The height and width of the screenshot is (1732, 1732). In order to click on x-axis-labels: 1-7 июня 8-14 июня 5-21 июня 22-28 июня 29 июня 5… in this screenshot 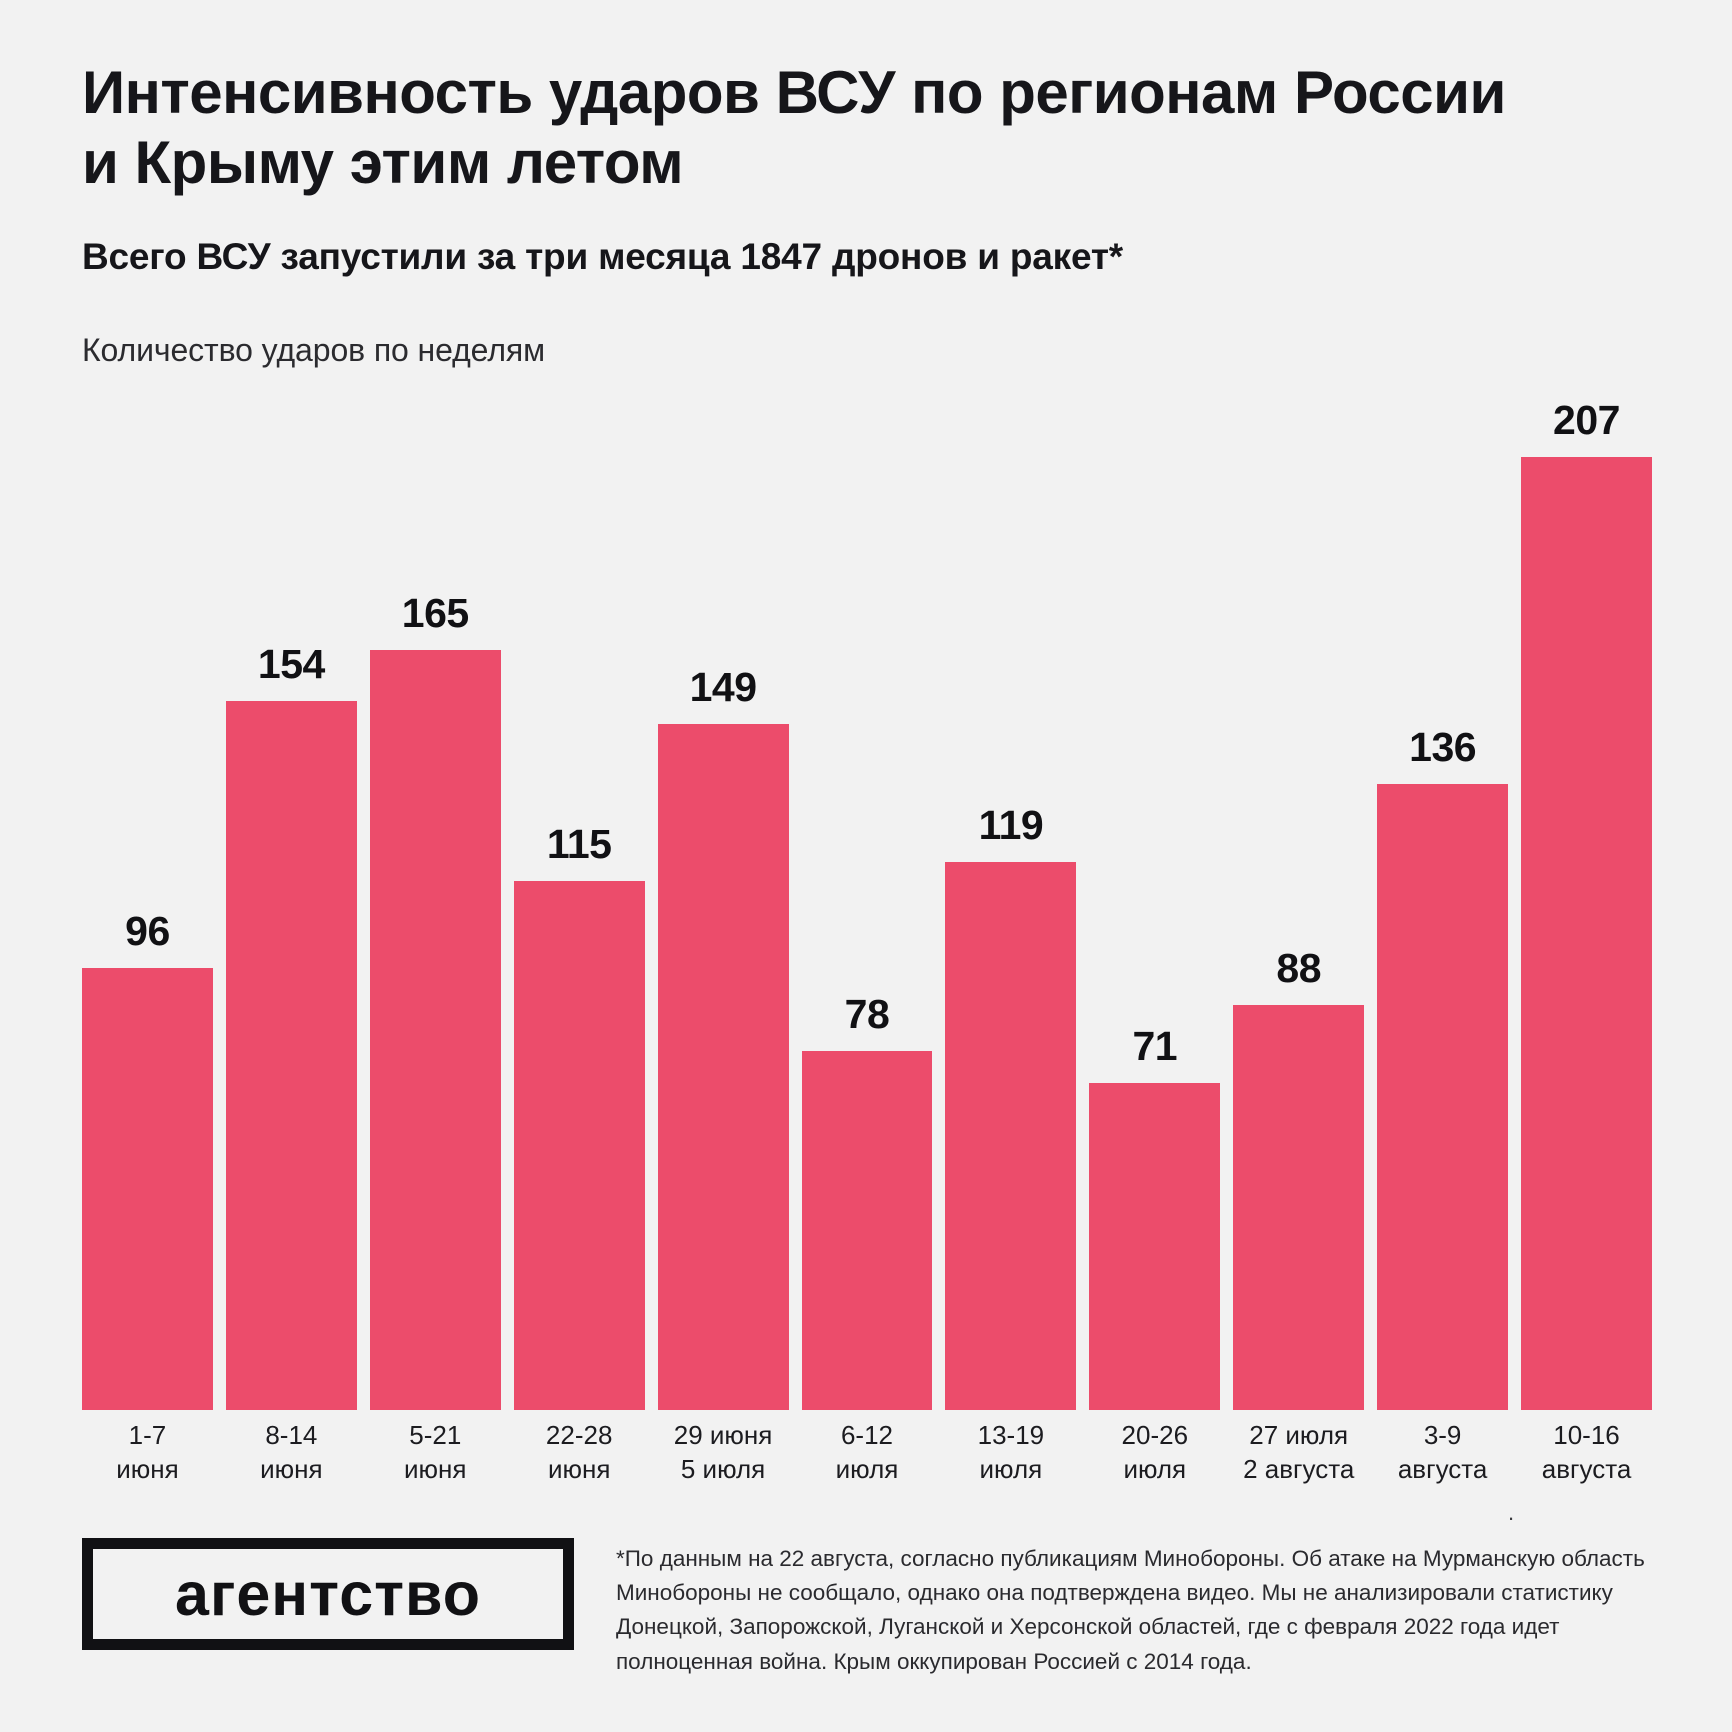, I will do `click(867, 1452)`.